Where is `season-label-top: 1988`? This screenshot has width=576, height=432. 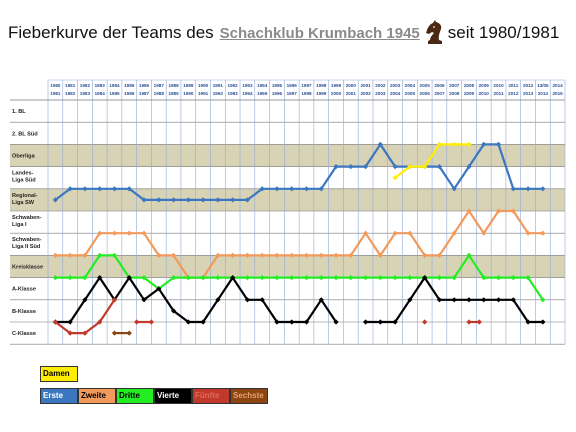 season-label-top: 1988 is located at coordinates (173, 85).